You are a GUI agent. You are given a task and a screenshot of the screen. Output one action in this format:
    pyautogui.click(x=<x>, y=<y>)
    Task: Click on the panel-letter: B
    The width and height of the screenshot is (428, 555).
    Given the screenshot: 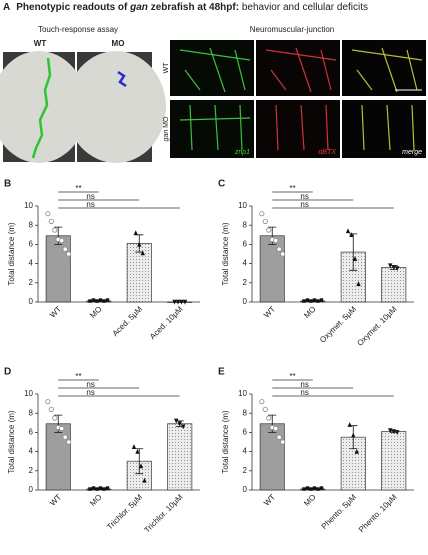 What is the action you would take?
    pyautogui.click(x=7, y=184)
    